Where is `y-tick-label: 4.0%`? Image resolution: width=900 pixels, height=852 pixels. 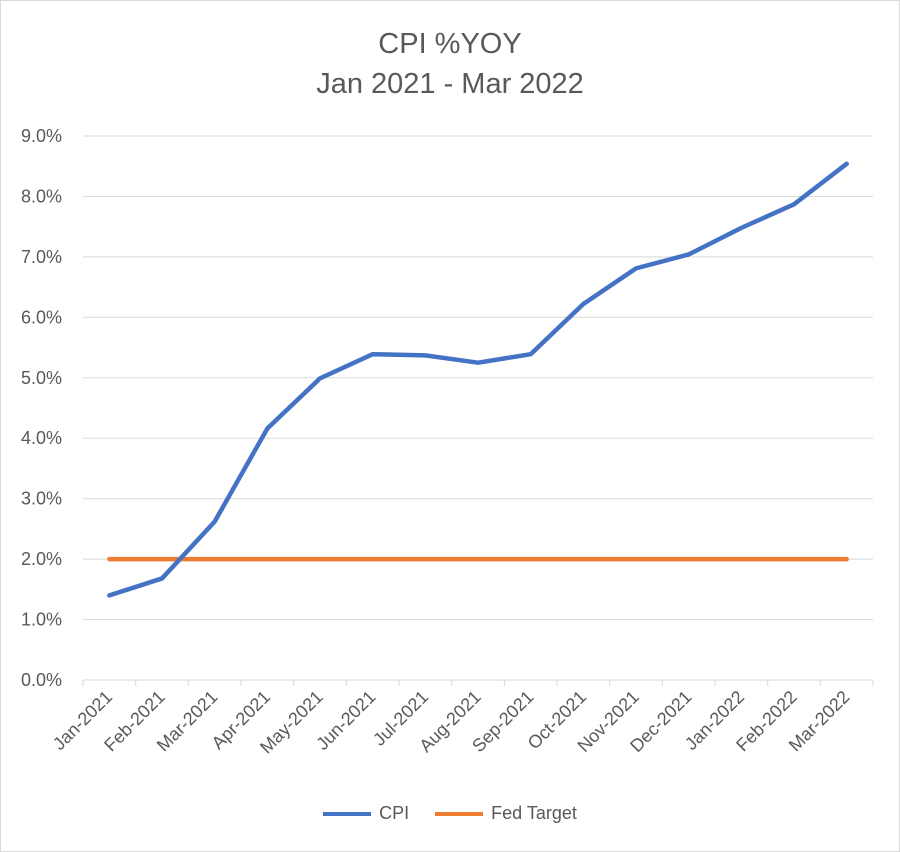
y-tick-label: 4.0% is located at coordinates (41, 438).